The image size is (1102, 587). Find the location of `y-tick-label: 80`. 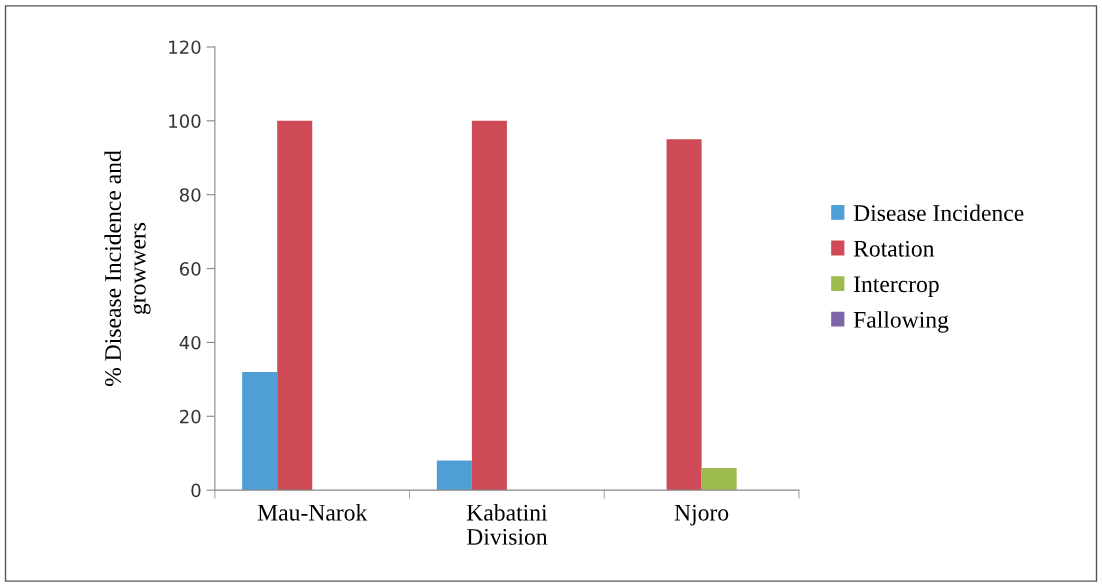

y-tick-label: 80 is located at coordinates (190, 195).